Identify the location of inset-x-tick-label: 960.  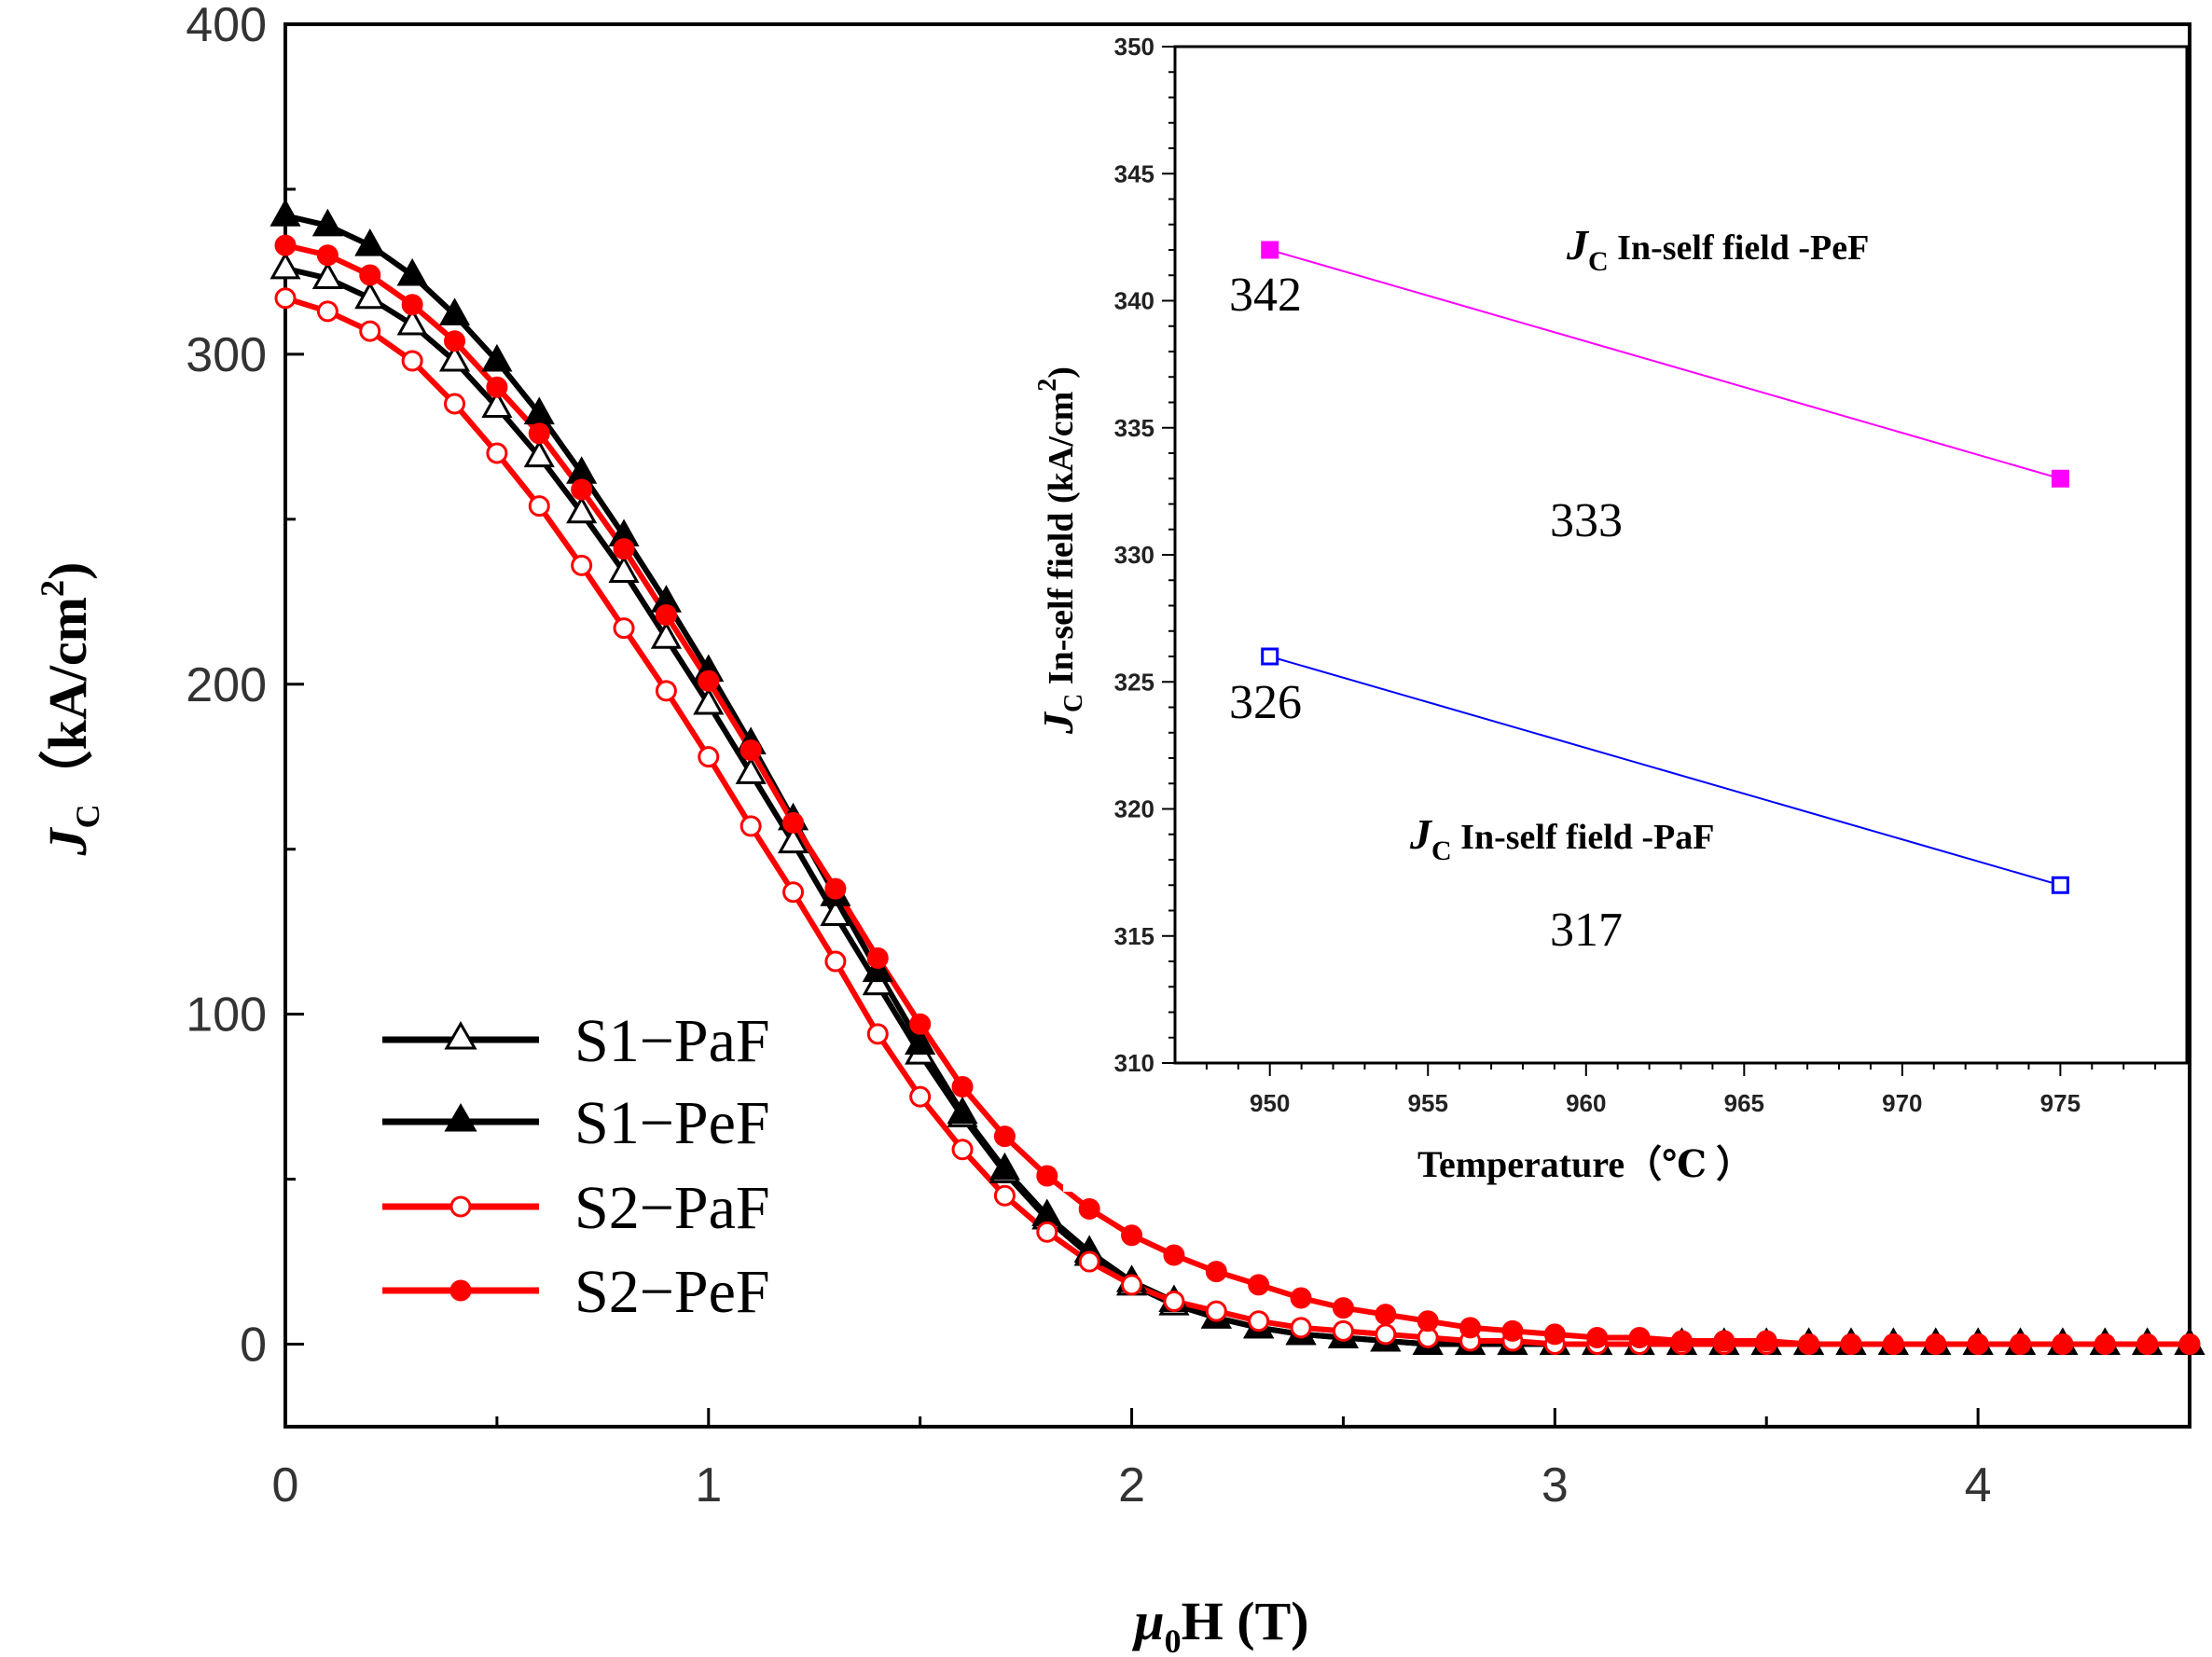
(1586, 1103).